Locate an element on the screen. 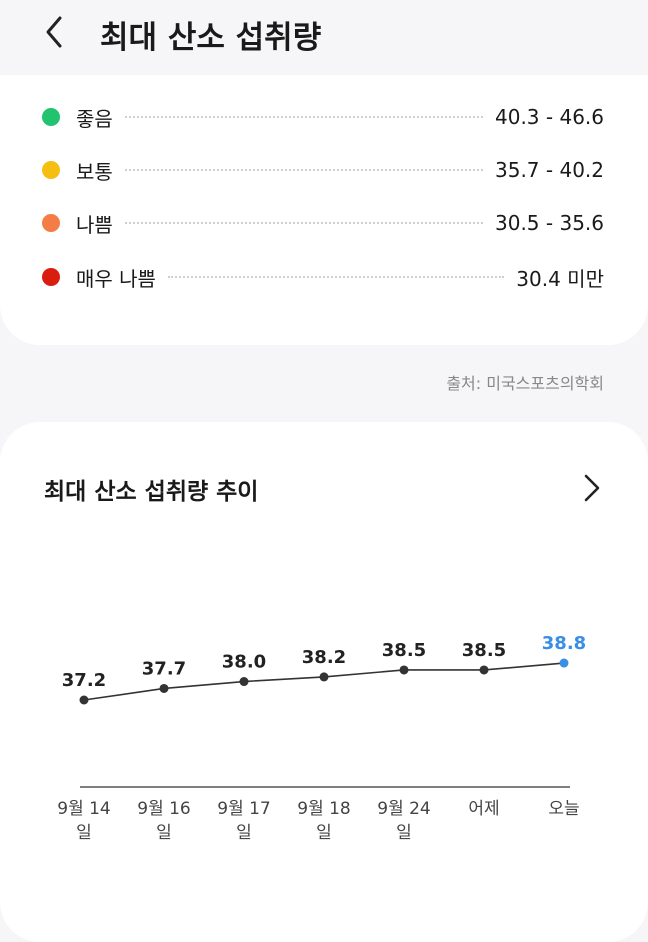 Image resolution: width=648 pixels, height=942 pixels. chart-title: 최대 산소 섭취량 추이 is located at coordinates (151, 492).